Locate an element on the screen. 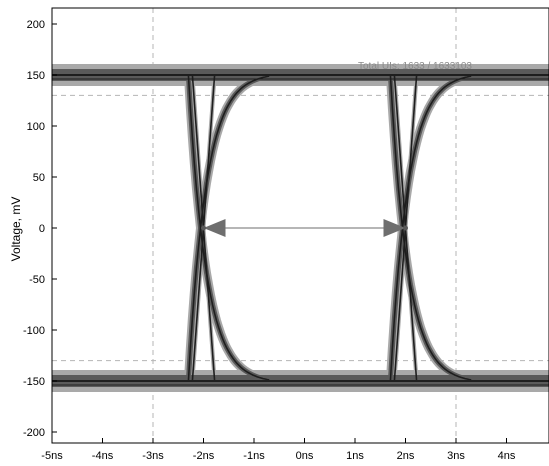  x-tick-label: -1ns is located at coordinates (254, 456).